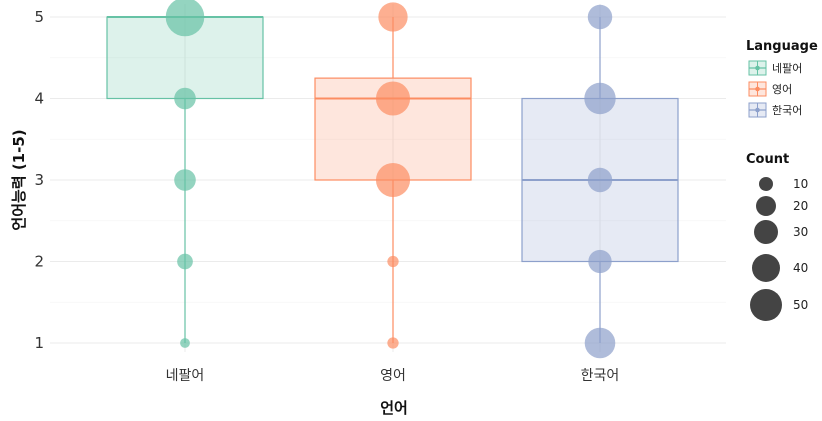  I want to click on legend-item: 네팔어, so click(775, 68).